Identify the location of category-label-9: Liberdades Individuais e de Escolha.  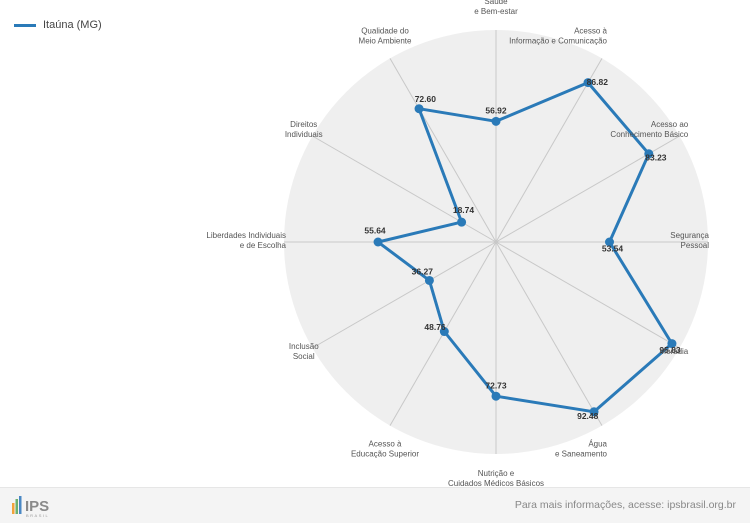
(246, 240).